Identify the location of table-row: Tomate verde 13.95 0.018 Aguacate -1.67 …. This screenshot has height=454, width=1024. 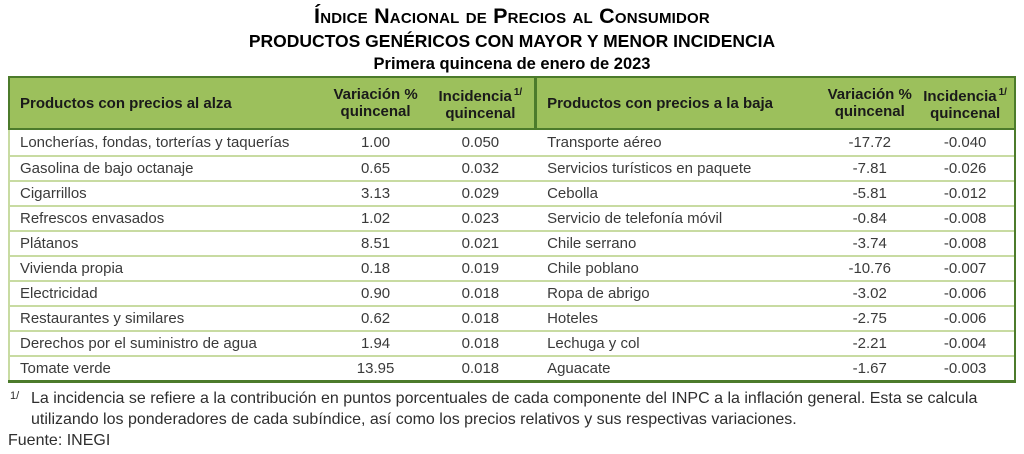
(512, 367).